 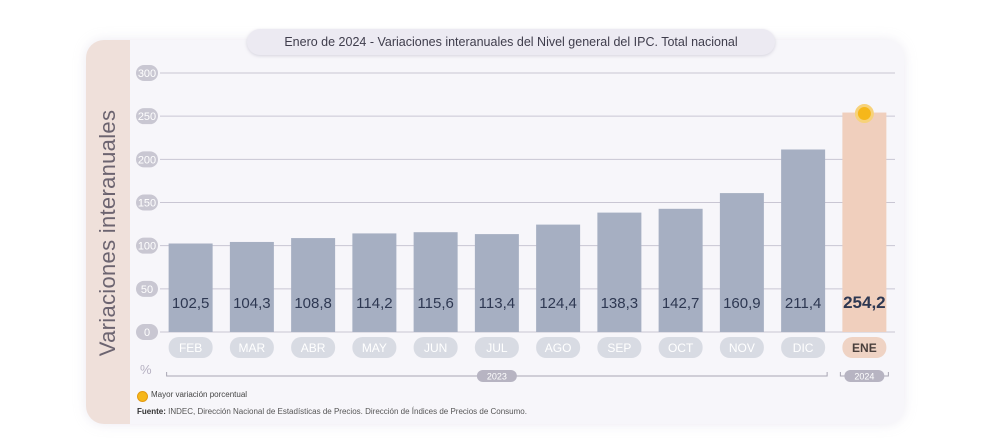 I want to click on y-tick-label: 100, so click(x=147, y=247).